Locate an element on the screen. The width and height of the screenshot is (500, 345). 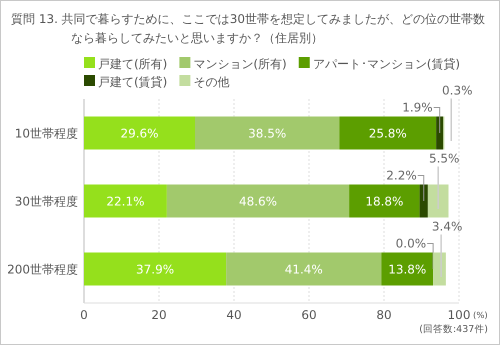
data-label: 1.9% is located at coordinates (417, 107).